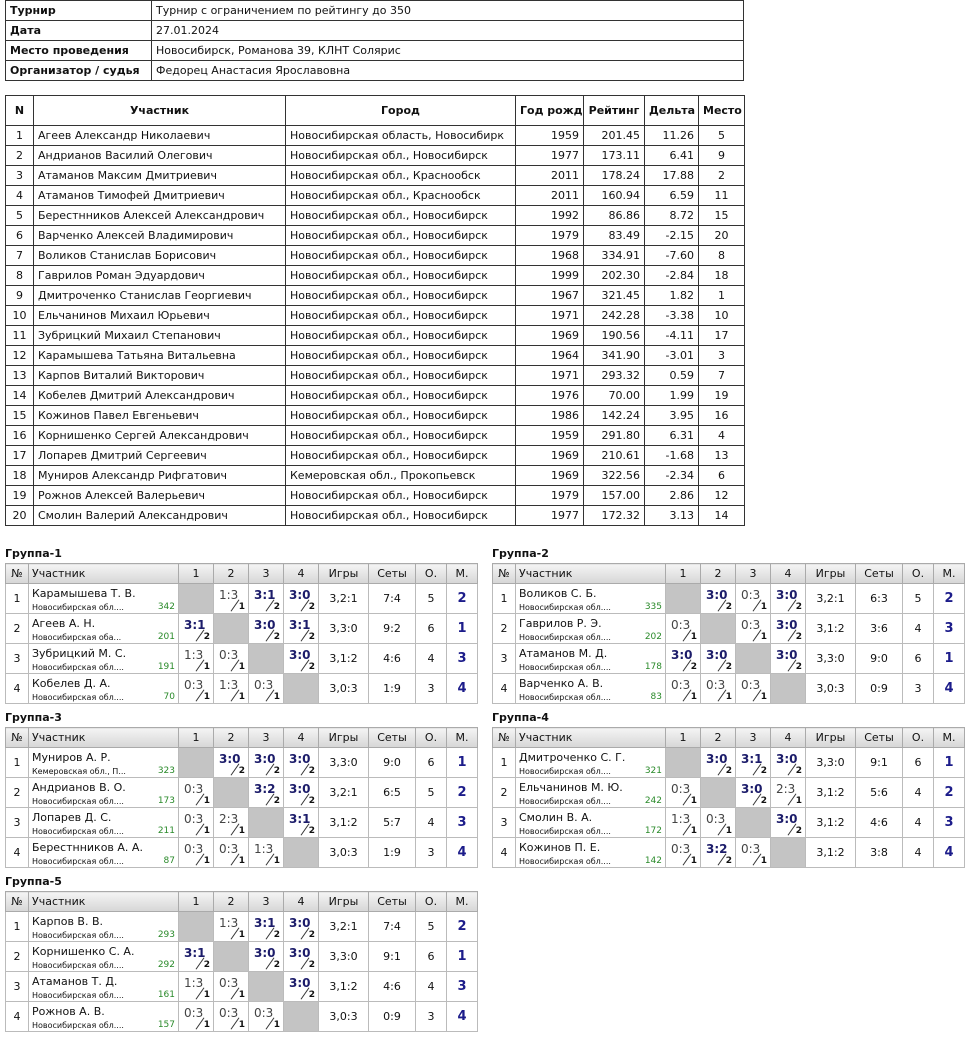 This screenshot has width=975, height=1039. I want to click on info-value: 27.01.2024, so click(447, 30).